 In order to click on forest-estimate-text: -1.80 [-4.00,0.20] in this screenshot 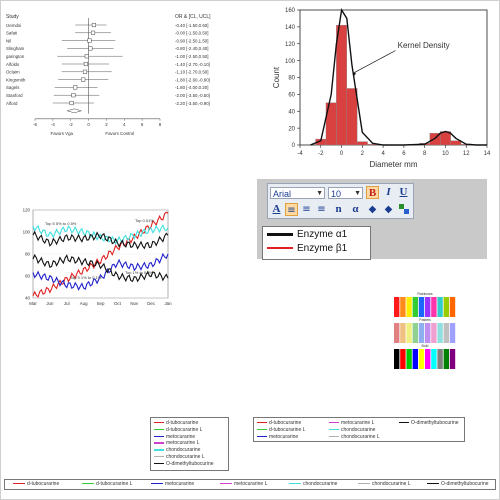, I will do `click(191, 87)`.